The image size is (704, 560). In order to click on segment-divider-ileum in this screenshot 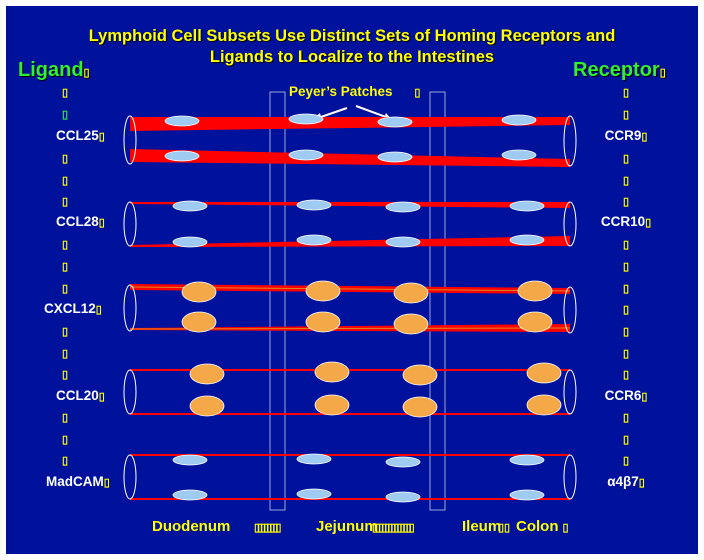, I will do `click(437, 301)`.